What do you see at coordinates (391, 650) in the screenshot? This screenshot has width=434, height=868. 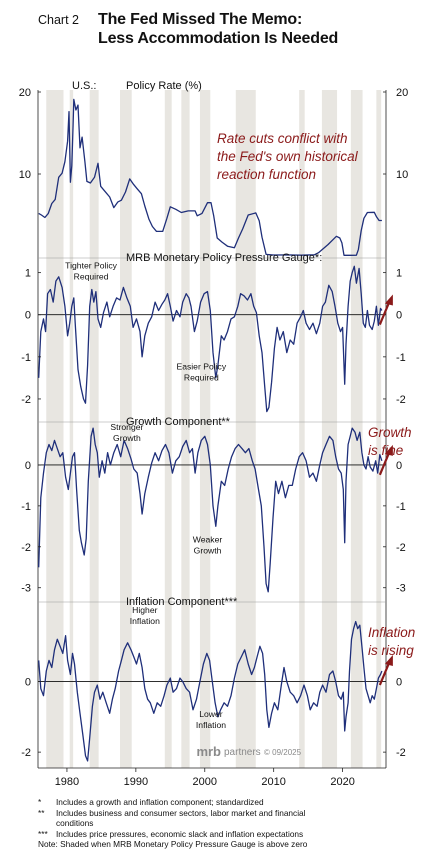 I see `callout-text: is rising` at bounding box center [391, 650].